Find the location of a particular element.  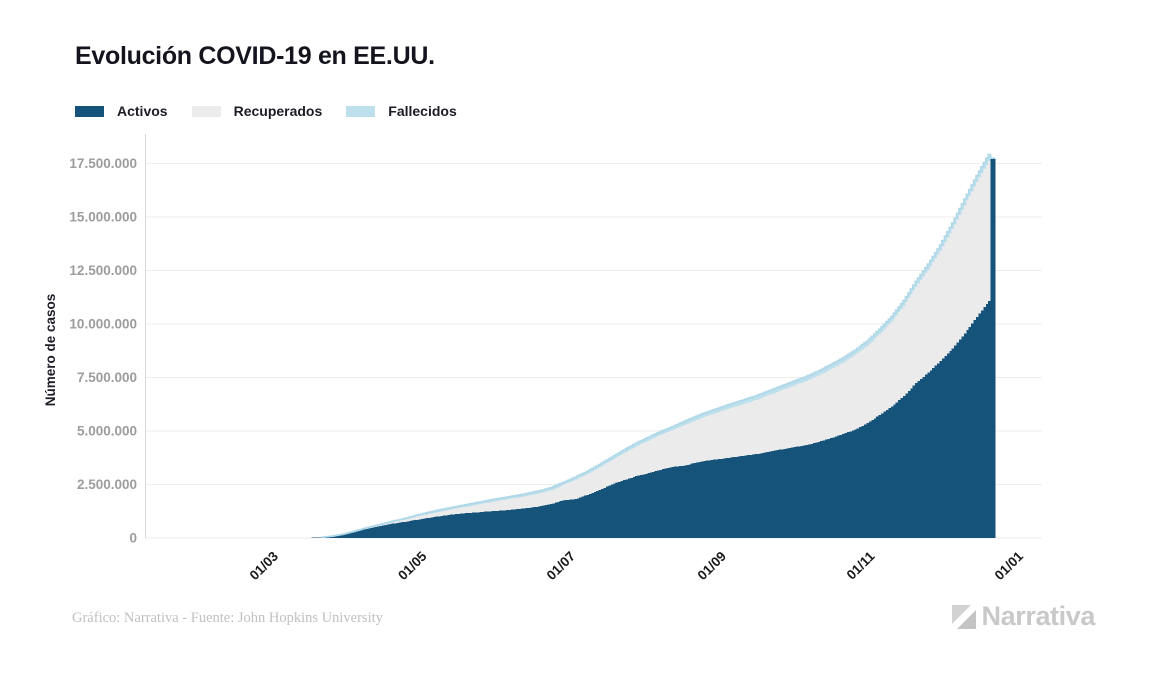

y-tick-label: 2.500.000 is located at coordinates (107, 484).